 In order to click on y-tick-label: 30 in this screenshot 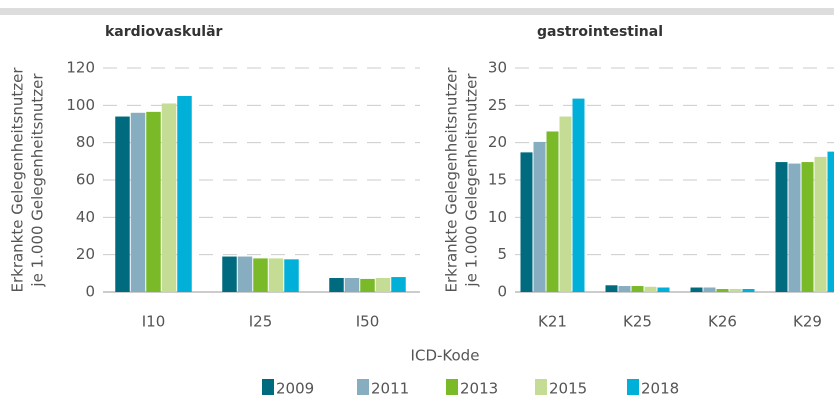, I will do `click(497, 68)`.